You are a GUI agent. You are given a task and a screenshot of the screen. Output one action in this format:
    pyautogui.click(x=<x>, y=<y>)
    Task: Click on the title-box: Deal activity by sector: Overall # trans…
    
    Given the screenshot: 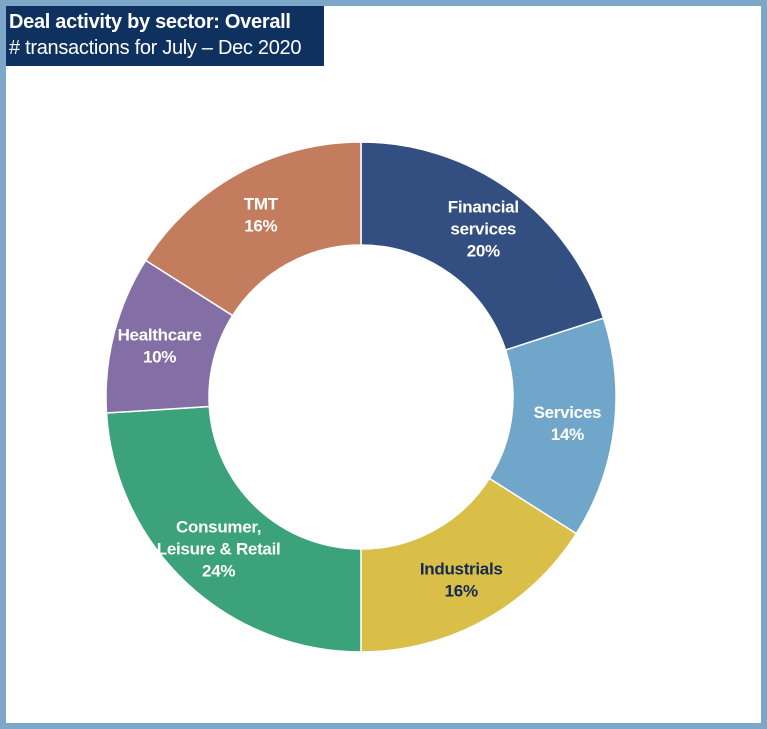 What is the action you would take?
    pyautogui.click(x=165, y=36)
    